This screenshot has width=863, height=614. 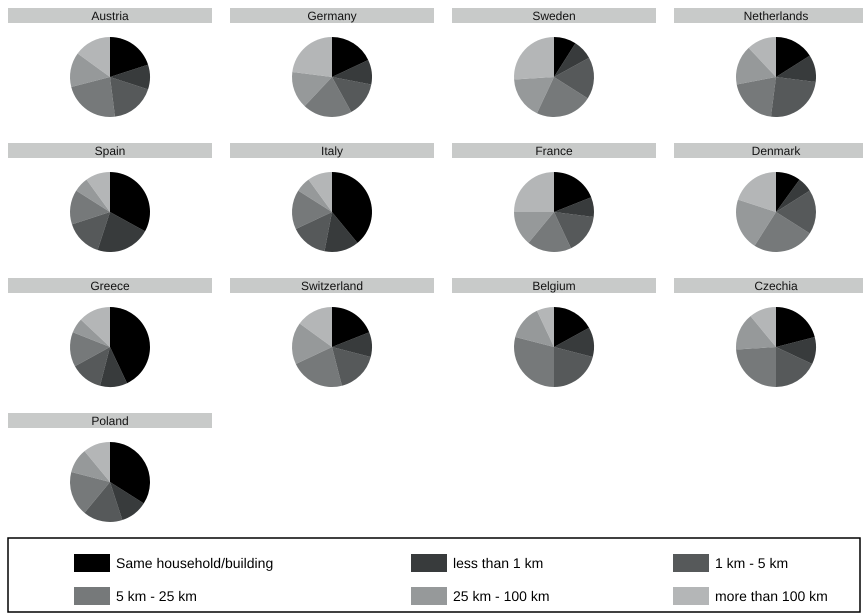 What do you see at coordinates (554, 286) in the screenshot?
I see `chart-title: Belgium` at bounding box center [554, 286].